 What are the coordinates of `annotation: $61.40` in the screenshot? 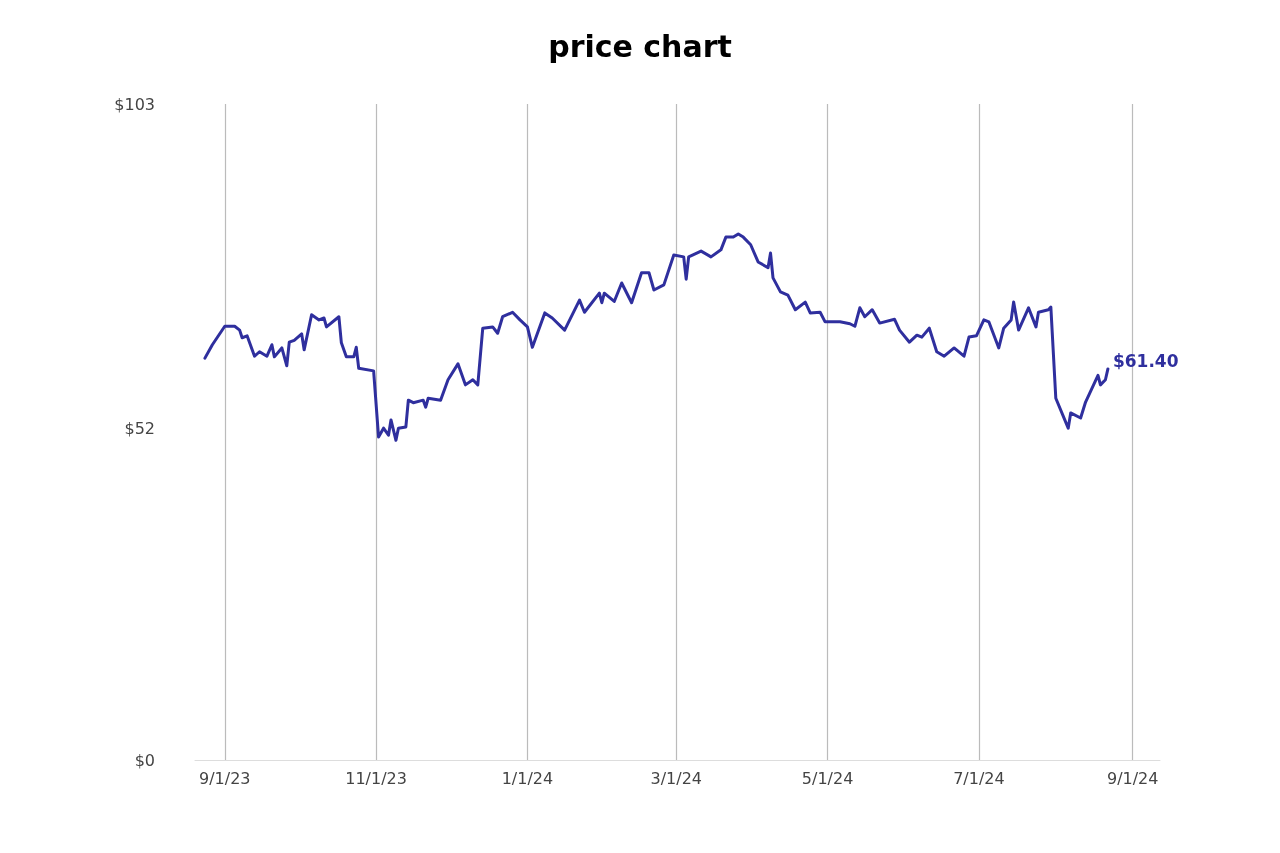 It's located at (1145, 360).